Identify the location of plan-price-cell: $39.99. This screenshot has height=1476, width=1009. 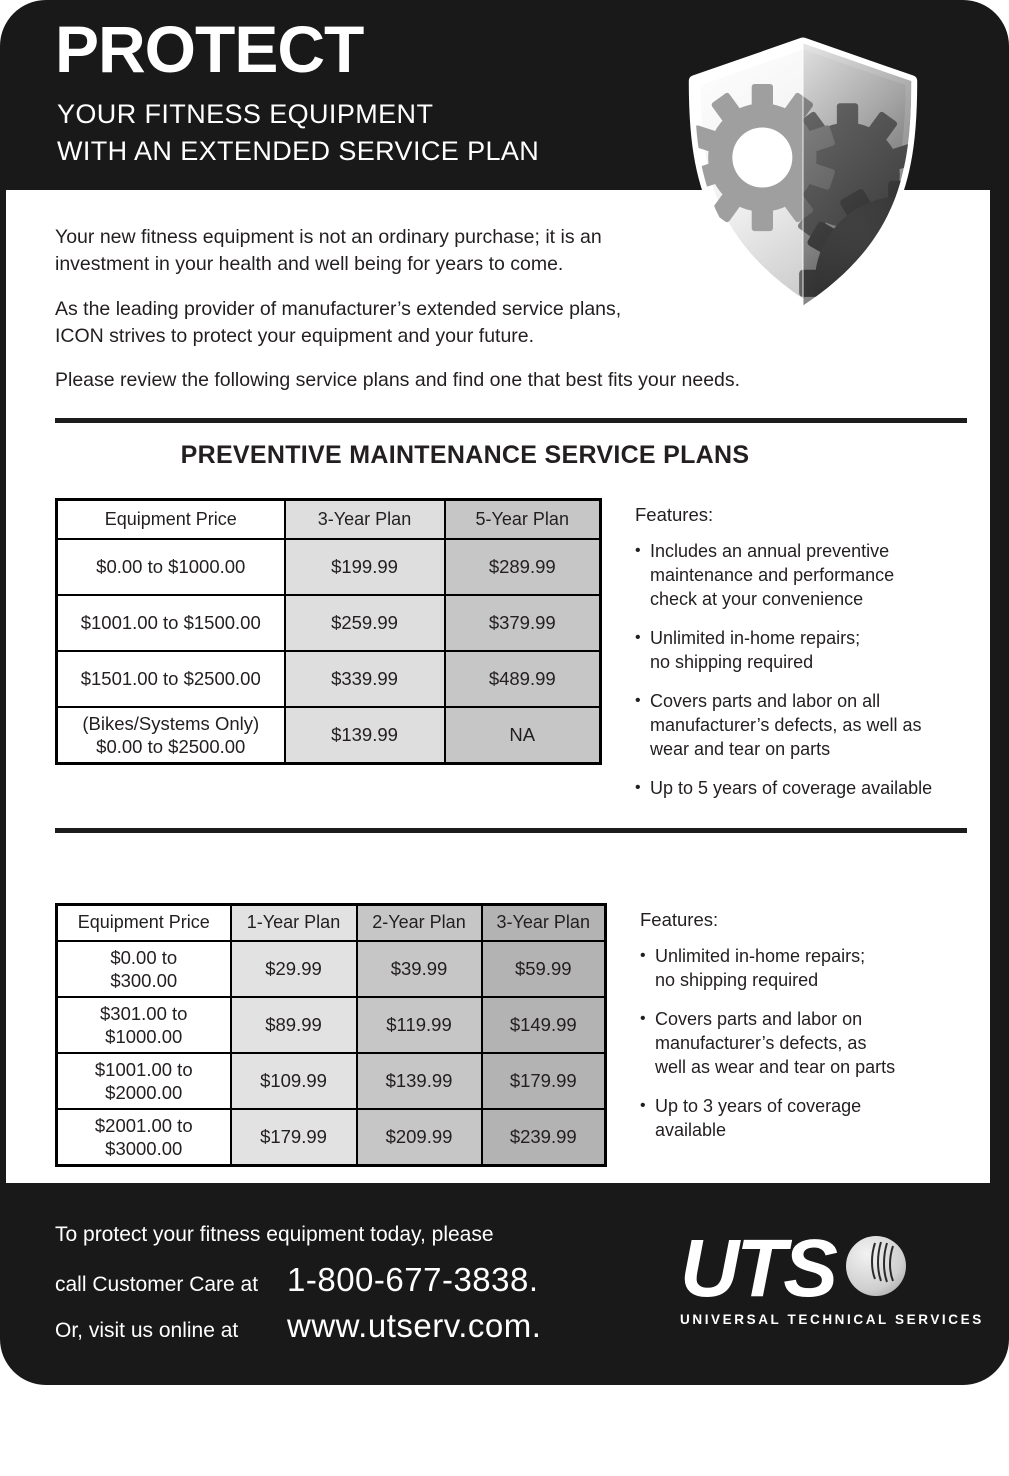
(419, 968).